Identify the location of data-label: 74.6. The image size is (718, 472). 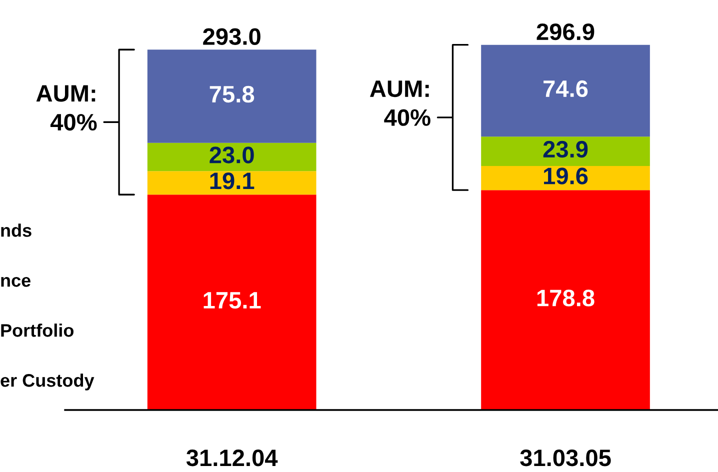
(566, 89).